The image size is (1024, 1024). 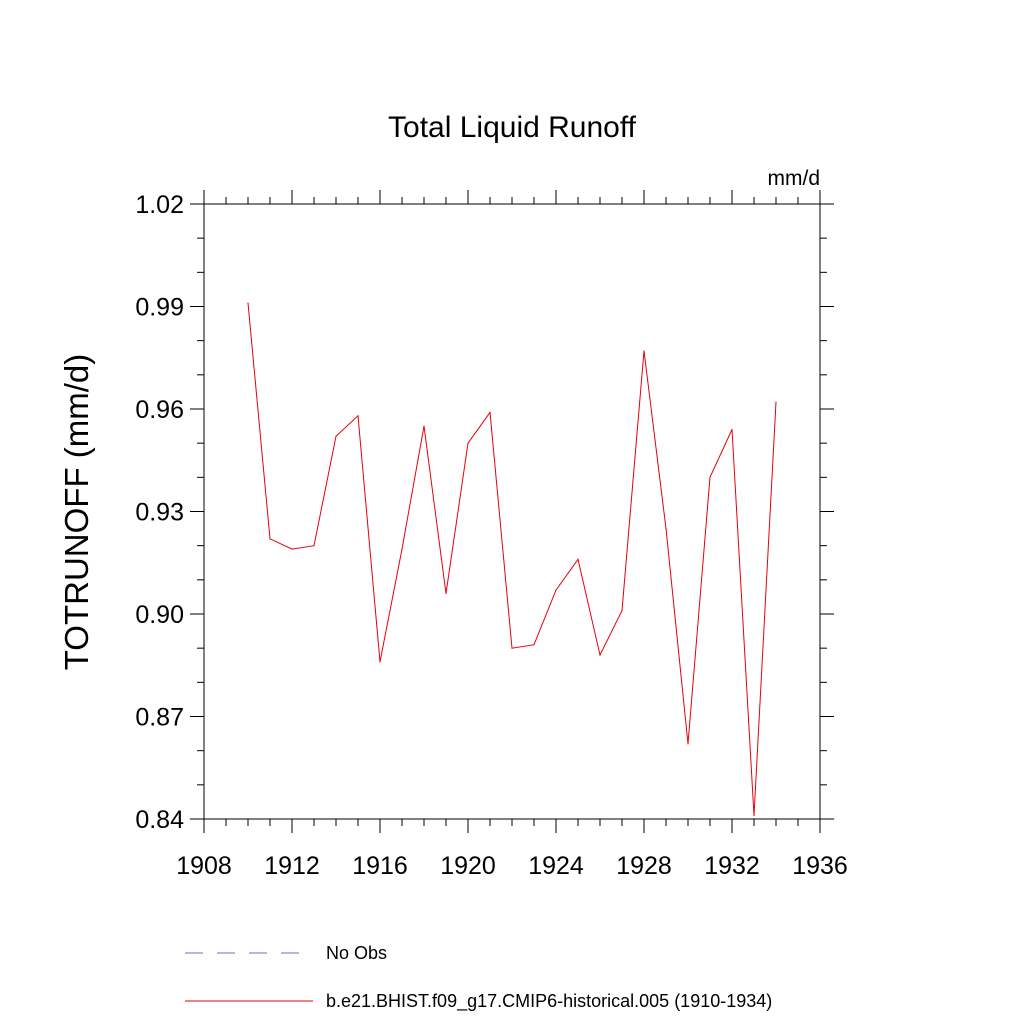 What do you see at coordinates (468, 866) in the screenshot?
I see `x-tick-label: 1920` at bounding box center [468, 866].